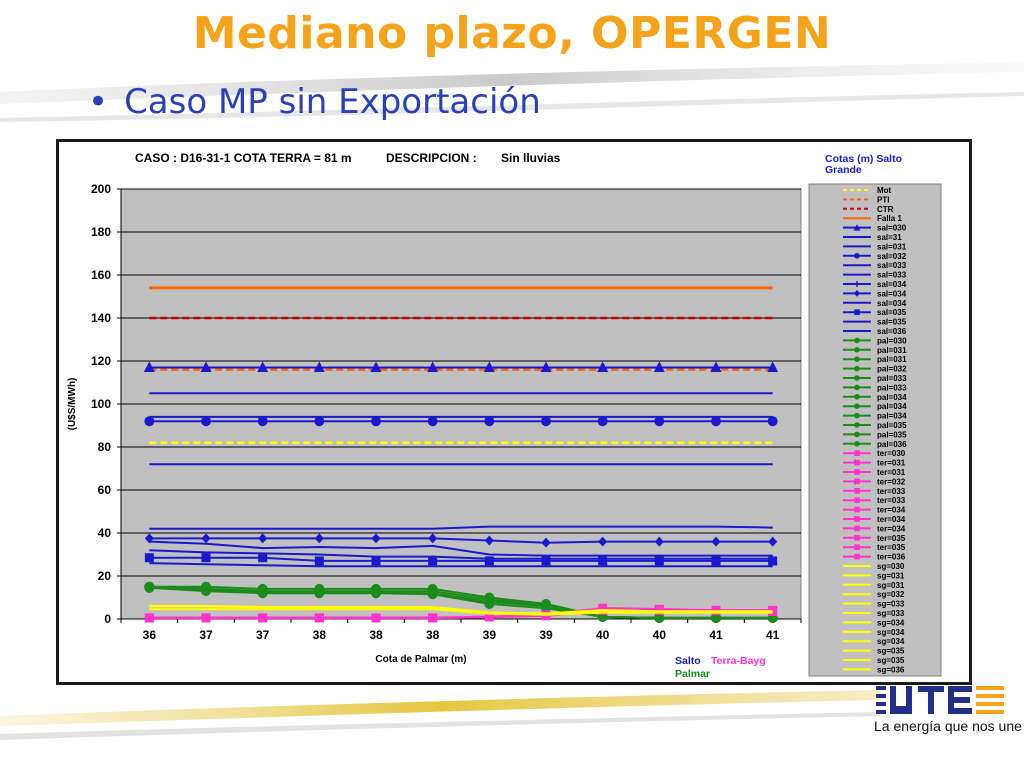  What do you see at coordinates (892, 369) in the screenshot?
I see `legend-entry-label: pal=032` at bounding box center [892, 369].